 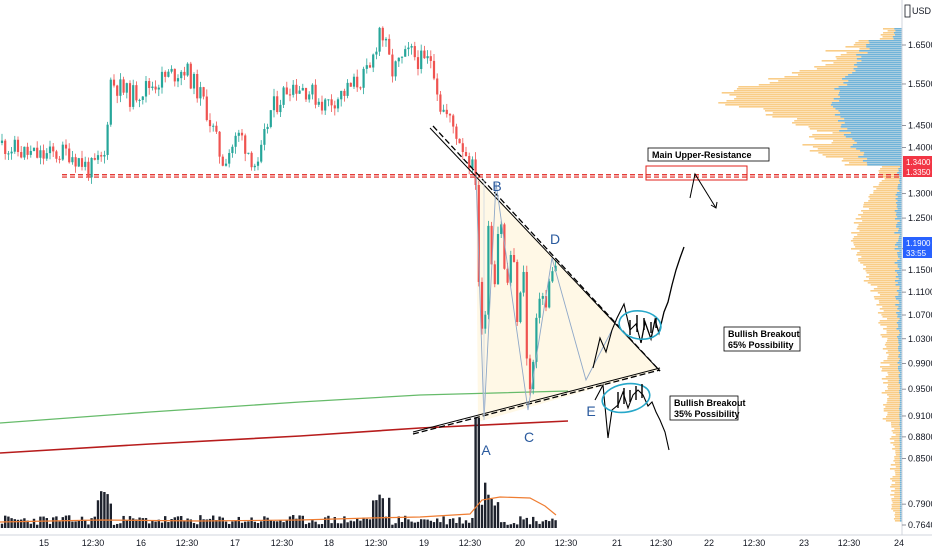 I want to click on price-badge-label: 1.3400, so click(x=918, y=162).